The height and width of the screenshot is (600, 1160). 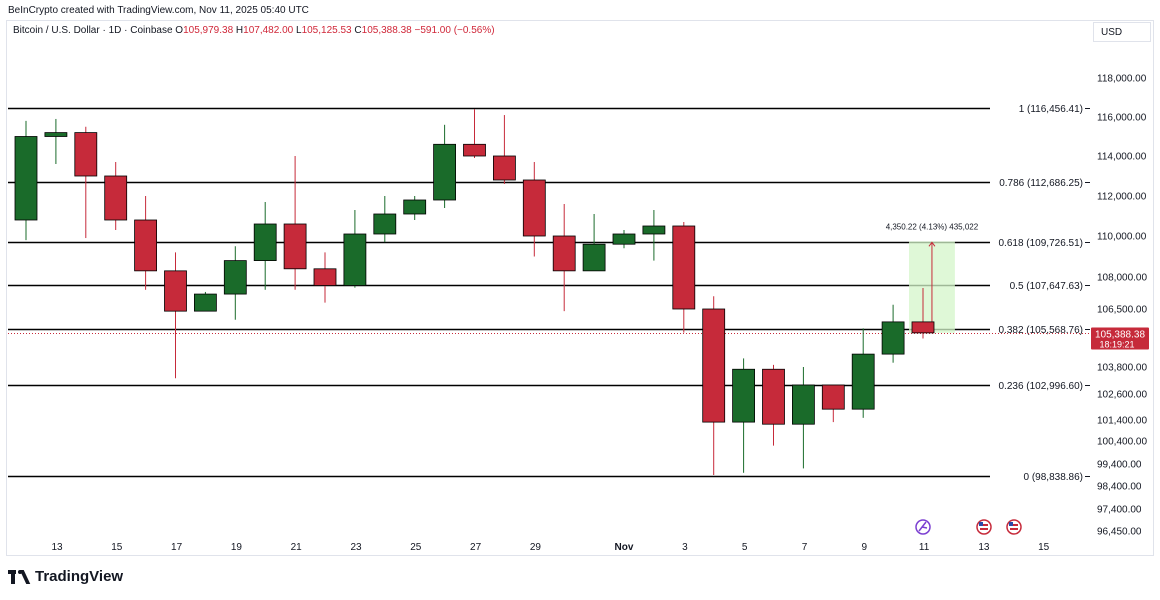 I want to click on x-tick-label: 17, so click(x=177, y=547).